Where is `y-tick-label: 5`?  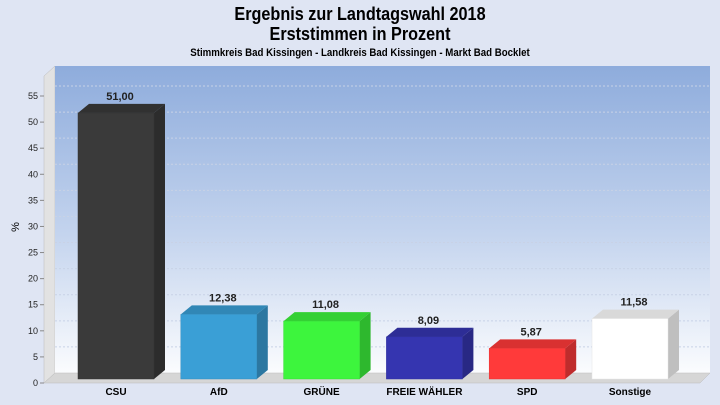
y-tick-label: 5 is located at coordinates (35, 357).